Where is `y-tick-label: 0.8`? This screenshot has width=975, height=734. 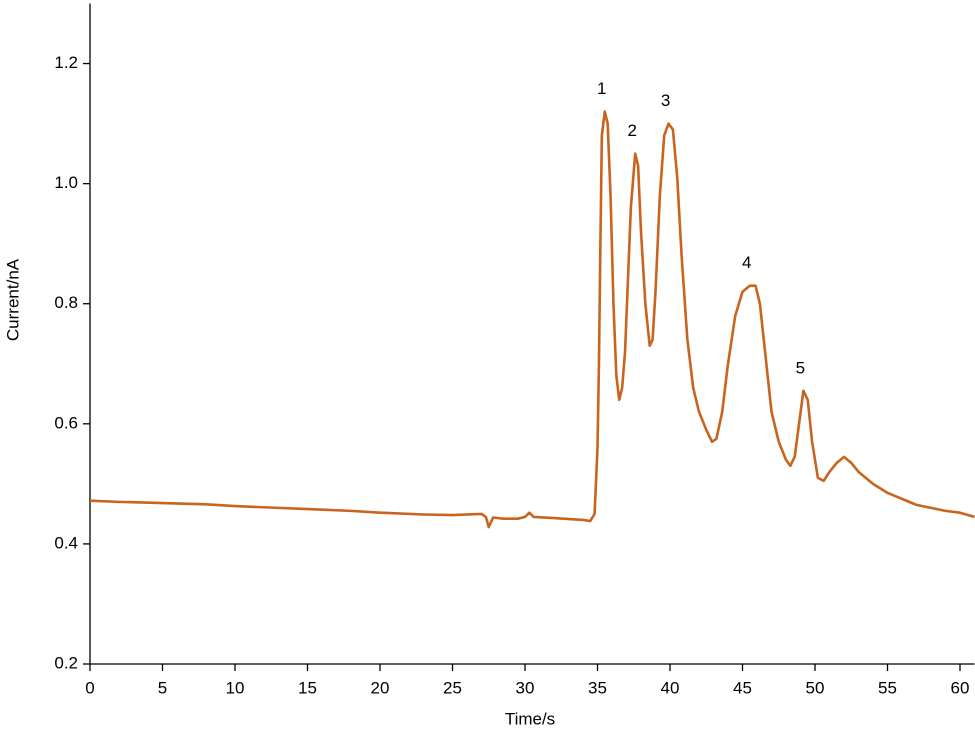 y-tick-label: 0.8 is located at coordinates (66, 302).